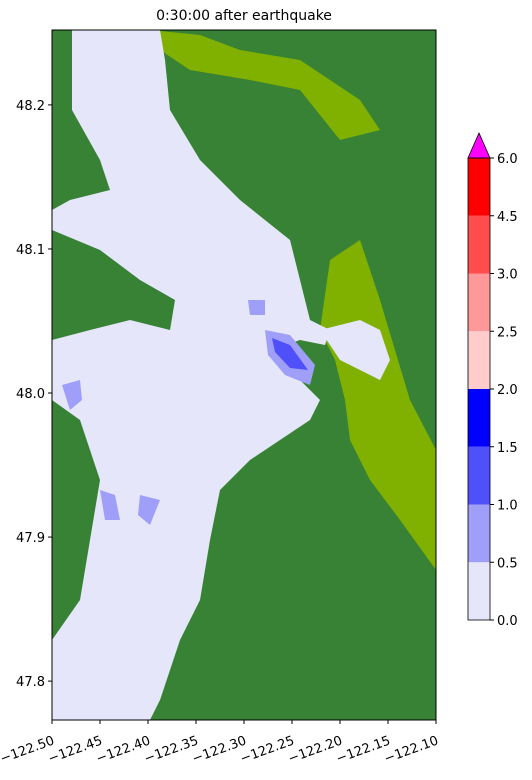 The image size is (532, 780). I want to click on x-tick-label: −122.20, so click(315, 749).